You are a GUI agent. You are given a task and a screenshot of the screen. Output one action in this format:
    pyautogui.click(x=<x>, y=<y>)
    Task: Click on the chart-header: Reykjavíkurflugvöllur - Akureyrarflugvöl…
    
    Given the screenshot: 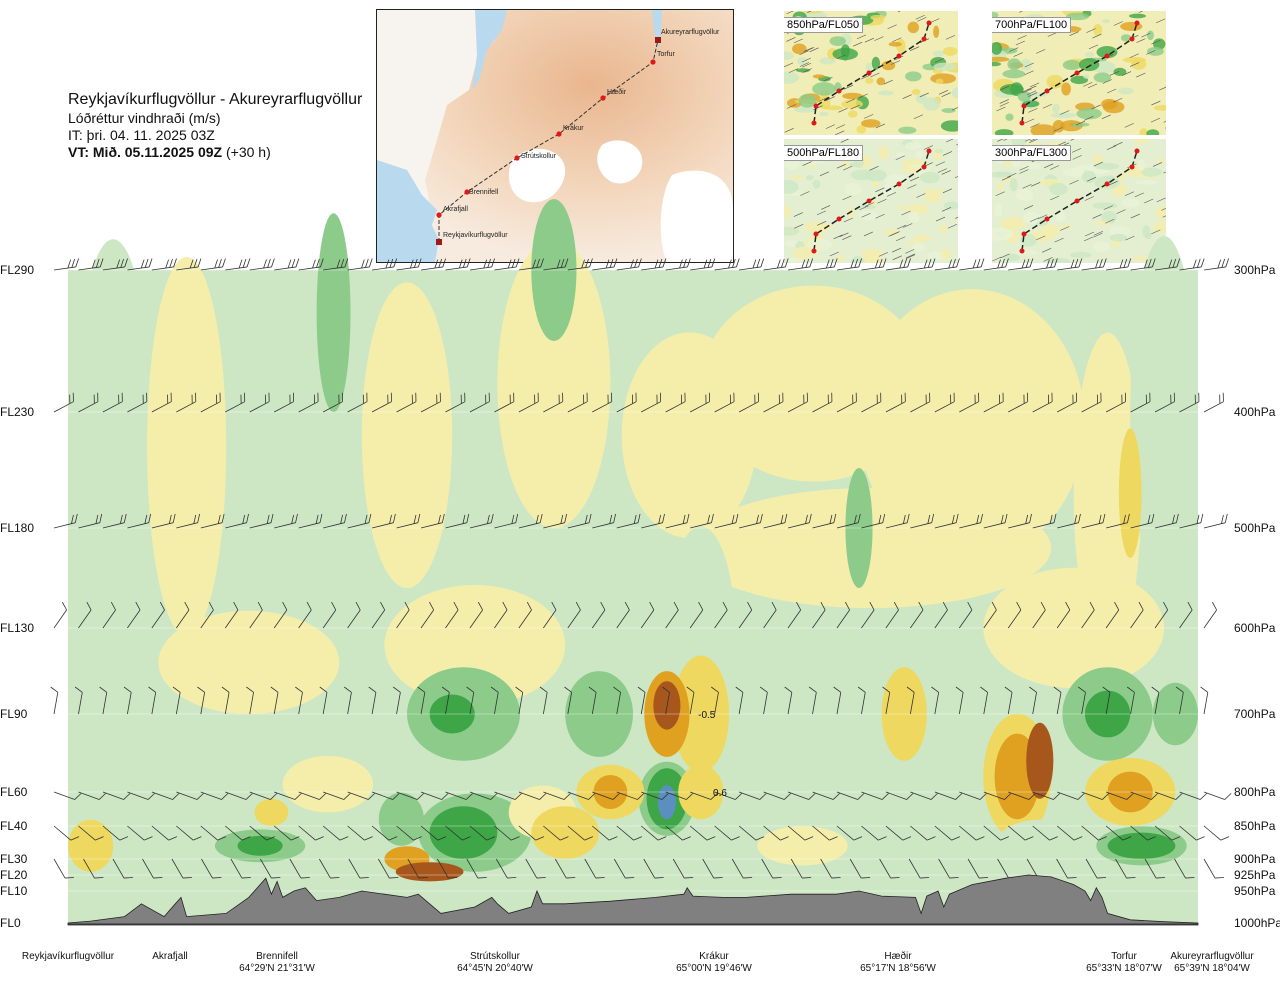 What is the action you would take?
    pyautogui.click(x=215, y=125)
    